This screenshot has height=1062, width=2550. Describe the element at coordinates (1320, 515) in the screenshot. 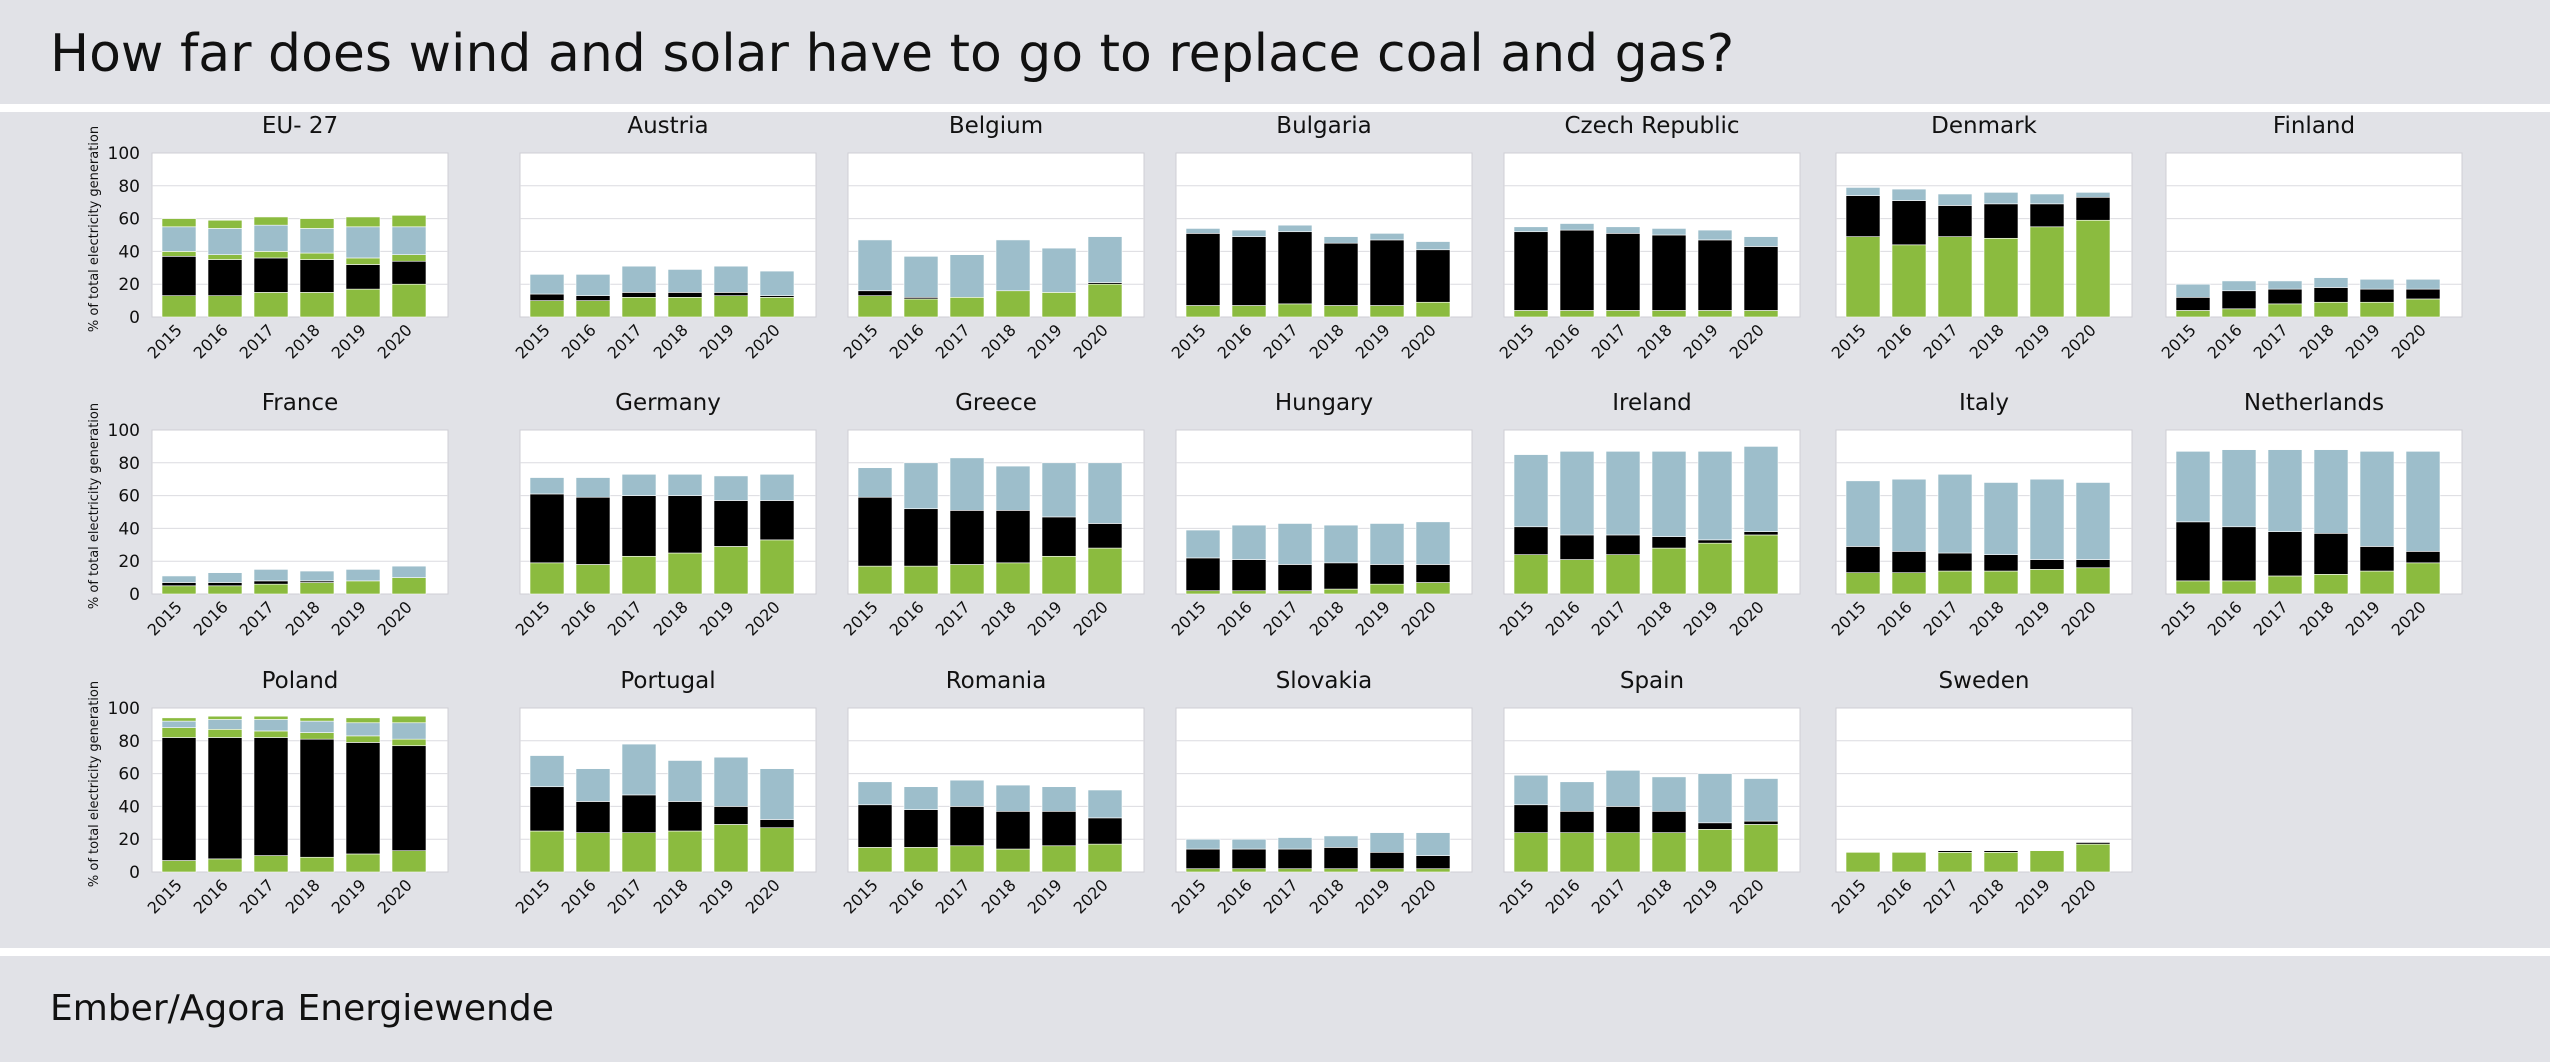

I see `panel-hungary: Hungary 2015 2016 2017 2018 2019 2020` at that location.